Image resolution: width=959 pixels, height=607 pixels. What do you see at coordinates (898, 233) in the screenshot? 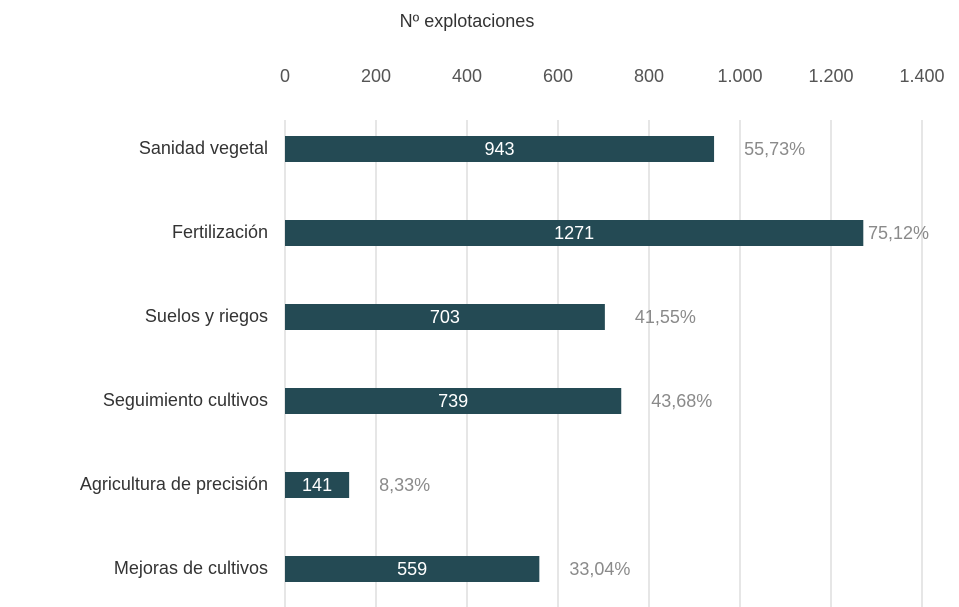
I see `share-label: 75,12%` at bounding box center [898, 233].